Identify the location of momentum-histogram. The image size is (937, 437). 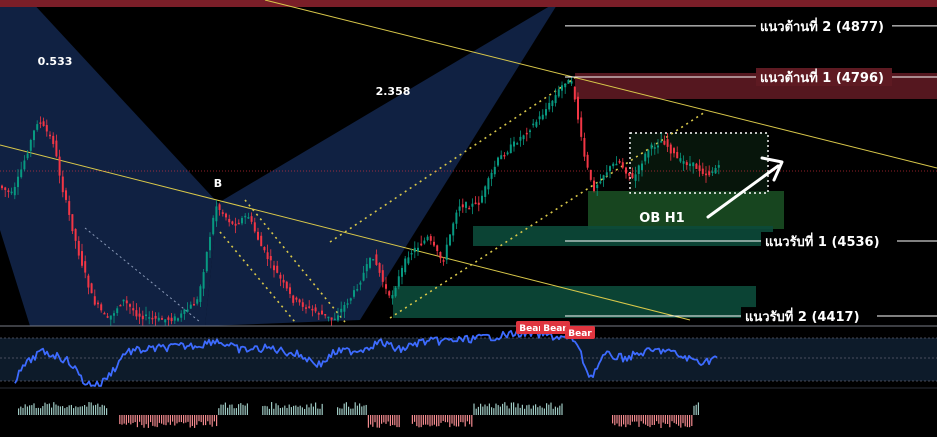
(358, 415).